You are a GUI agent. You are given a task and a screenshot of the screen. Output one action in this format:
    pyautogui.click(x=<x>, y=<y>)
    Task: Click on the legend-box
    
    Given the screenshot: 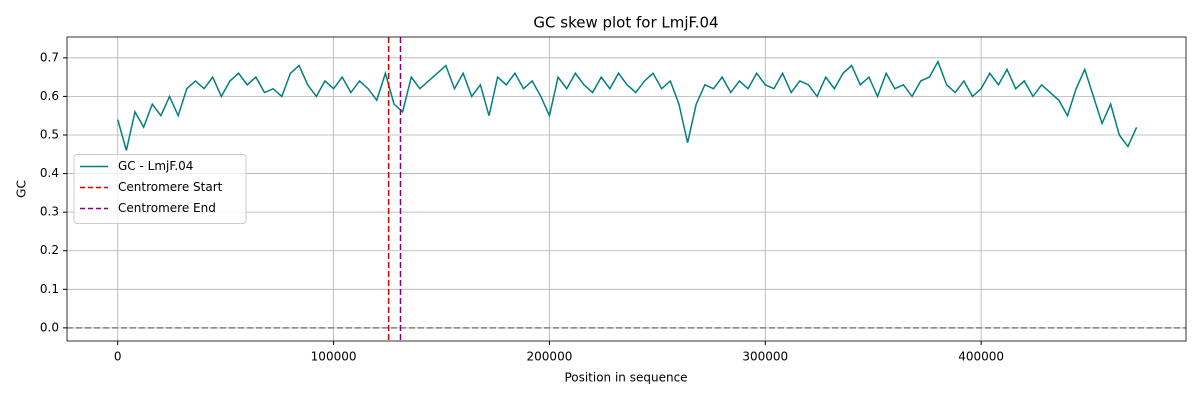 What is the action you would take?
    pyautogui.click(x=160, y=189)
    